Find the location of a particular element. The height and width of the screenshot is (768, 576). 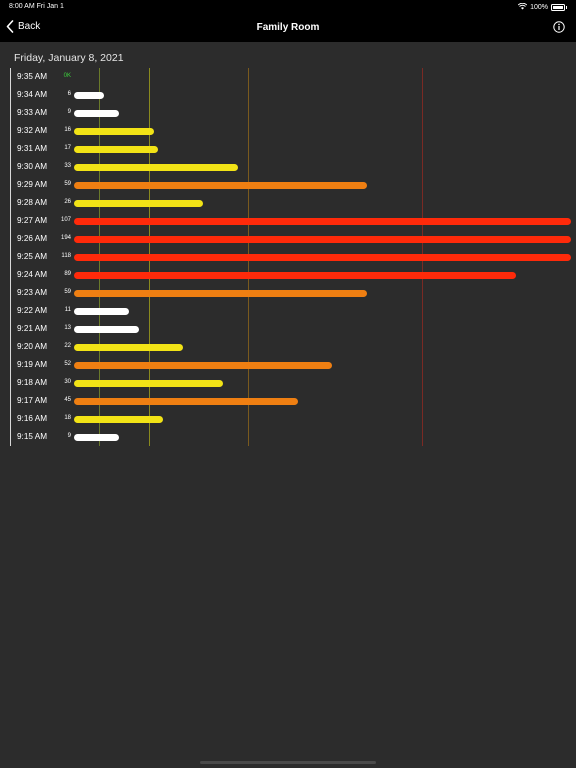

reading-time: 9:17 AM is located at coordinates (32, 400).